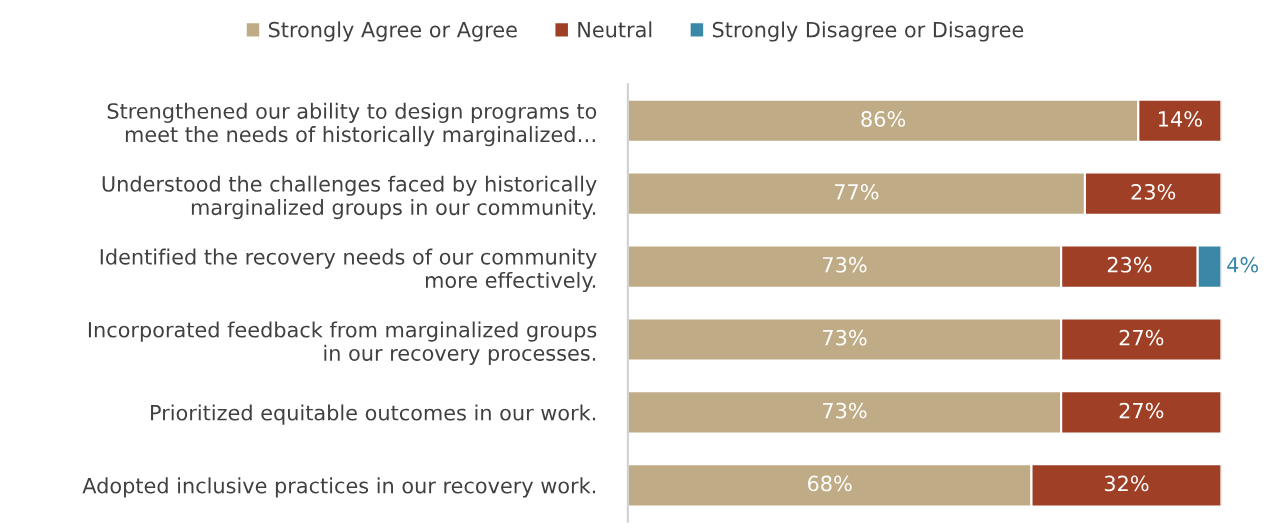 The width and height of the screenshot is (1271, 527). I want to click on data-label: 14%, so click(1180, 119).